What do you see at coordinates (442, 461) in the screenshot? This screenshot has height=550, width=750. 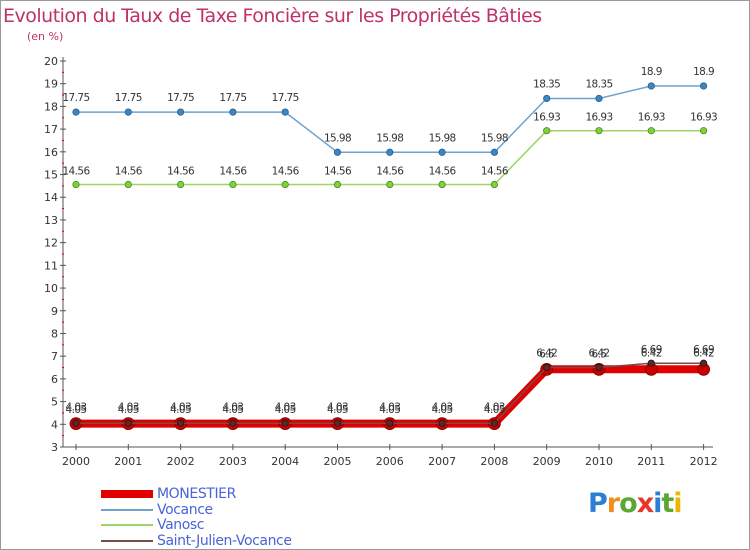 I see `x-tick-label: 2007` at bounding box center [442, 461].